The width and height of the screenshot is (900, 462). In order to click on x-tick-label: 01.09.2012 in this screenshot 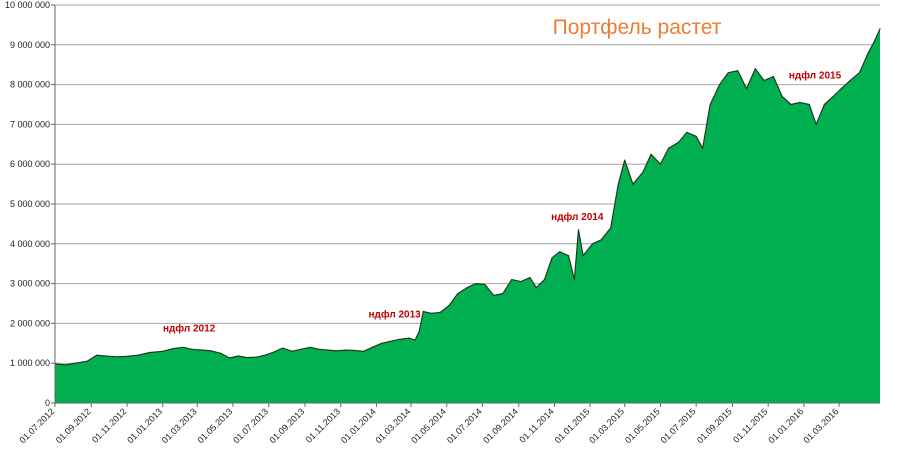, I will do `click(73, 425)`.